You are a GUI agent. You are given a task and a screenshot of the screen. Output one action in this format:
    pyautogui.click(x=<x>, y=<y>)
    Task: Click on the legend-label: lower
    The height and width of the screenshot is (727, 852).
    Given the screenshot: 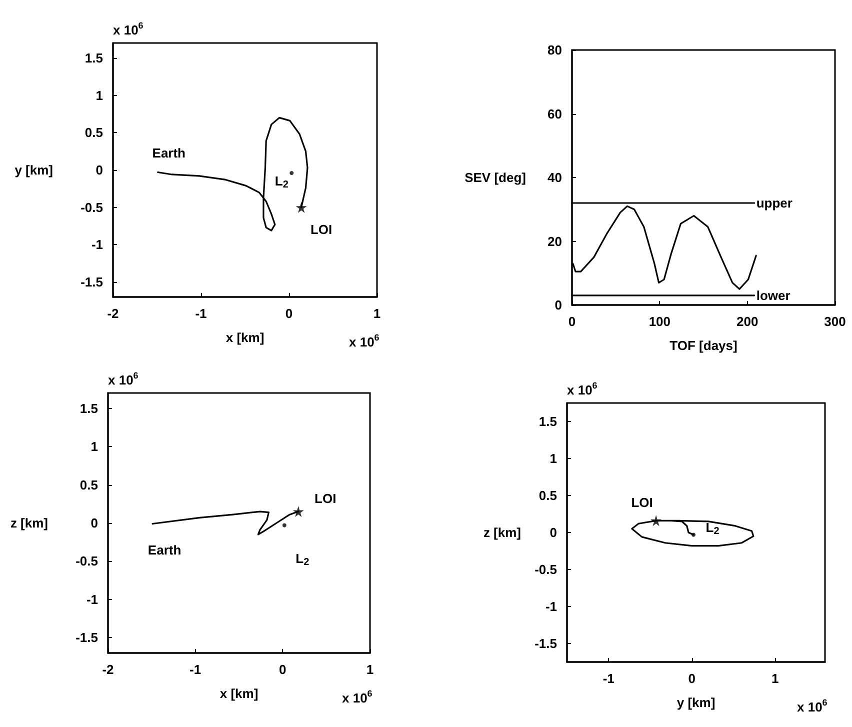 What is the action you would take?
    pyautogui.click(x=773, y=295)
    